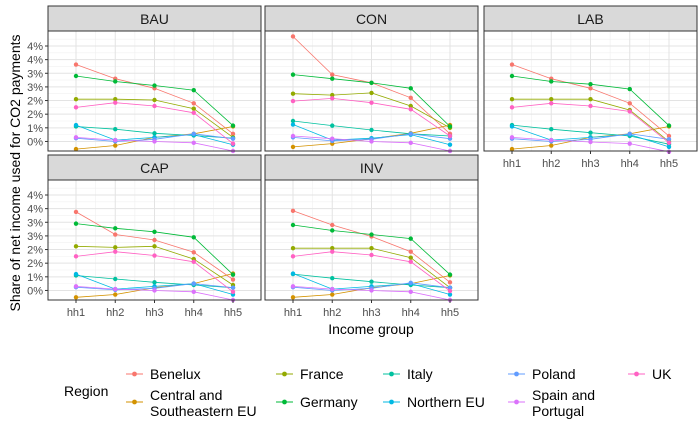  Describe the element at coordinates (551, 403) in the screenshot. I see `legend-item: Spain and Portugal` at that location.